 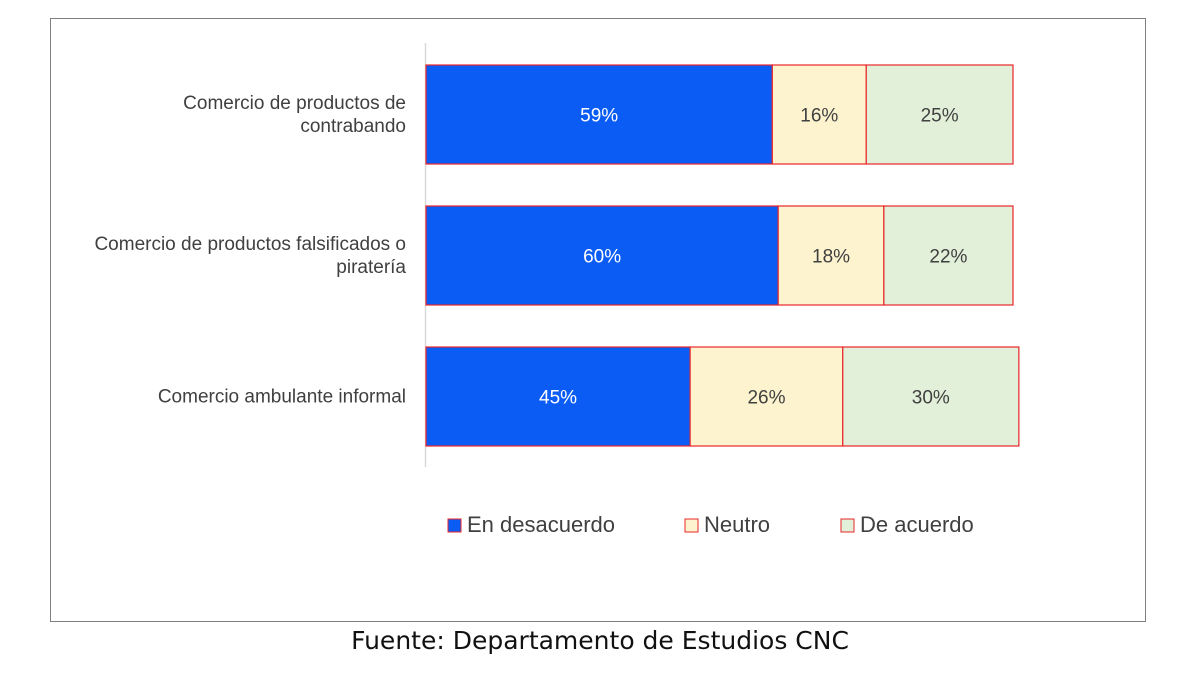 What do you see at coordinates (353, 126) in the screenshot?
I see `category-label-line: contrabando` at bounding box center [353, 126].